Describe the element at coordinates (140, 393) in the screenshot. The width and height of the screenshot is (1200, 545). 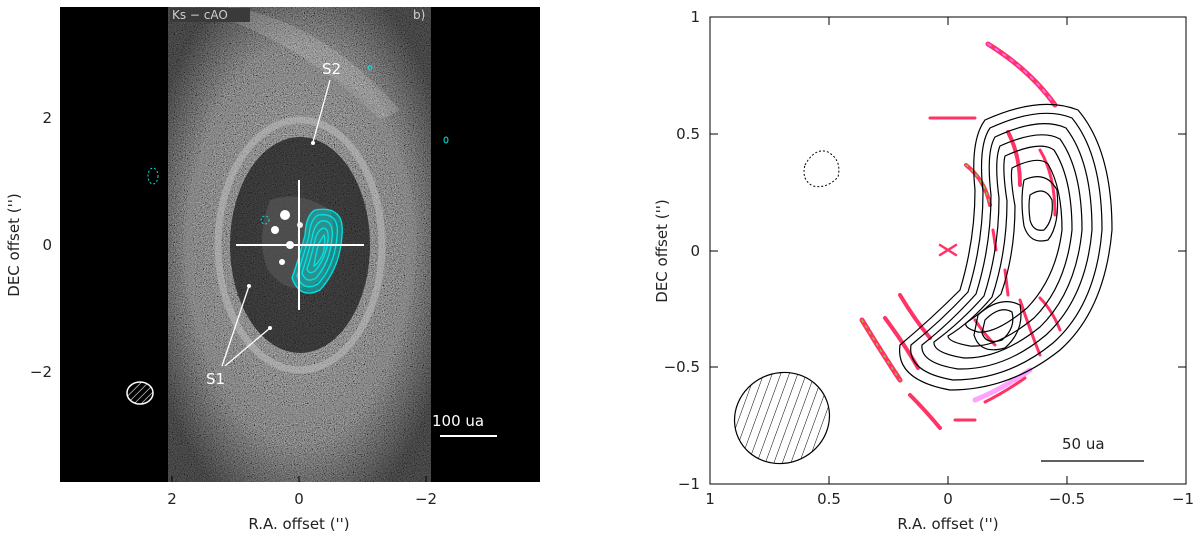
I see `left-beam` at that location.